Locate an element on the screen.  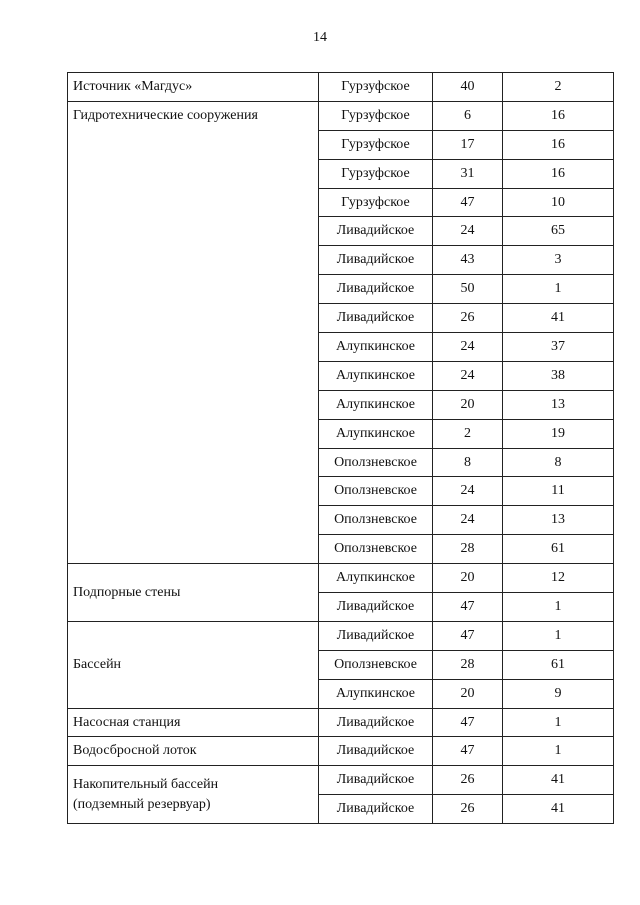
table-row: Гурзуфское 47 10 is located at coordinates (341, 202).